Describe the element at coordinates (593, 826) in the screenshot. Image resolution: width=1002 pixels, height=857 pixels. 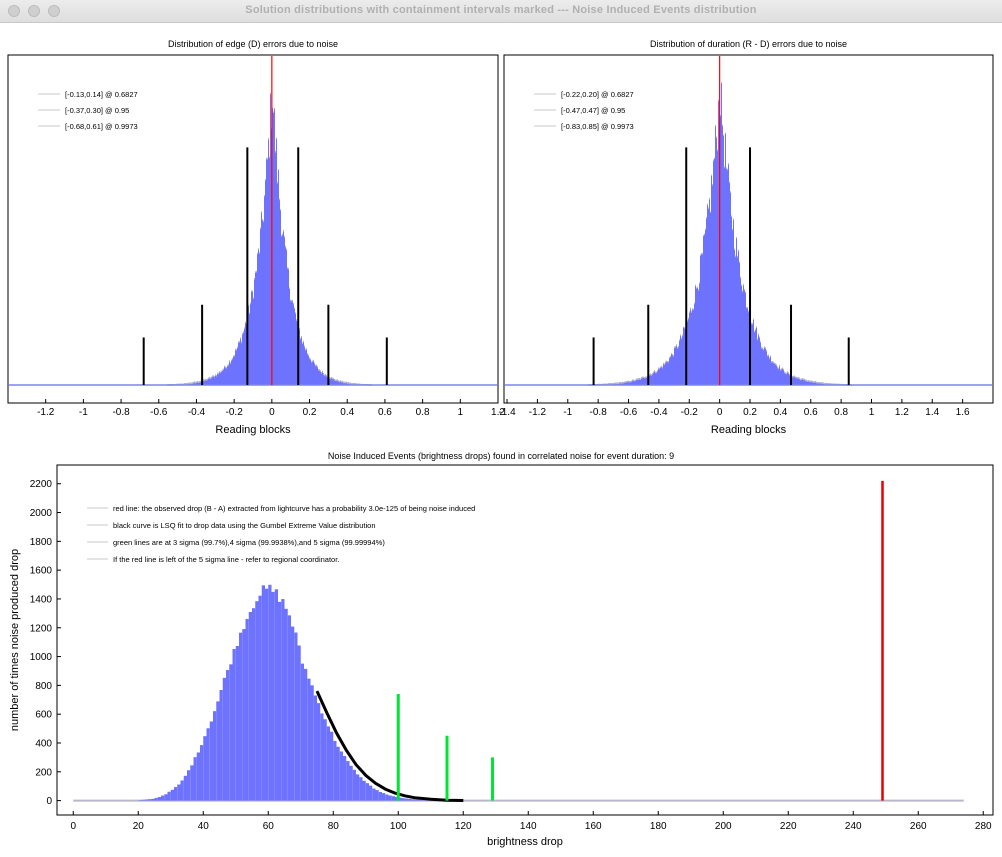
I see `noise-x-tick-label: 160` at that location.